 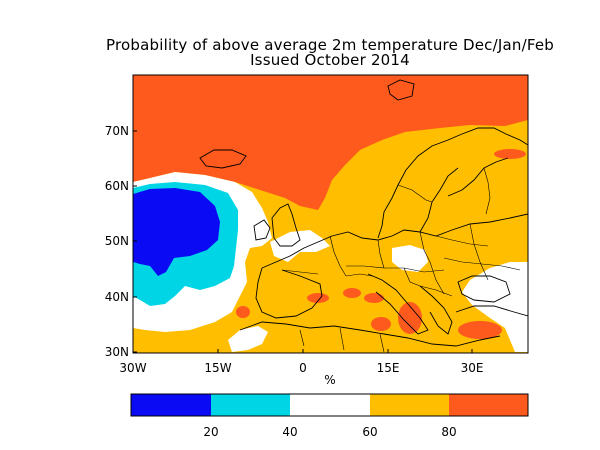 I want to click on x-axis: 30W 15W 0 15E 30E %, so click(x=301, y=374).